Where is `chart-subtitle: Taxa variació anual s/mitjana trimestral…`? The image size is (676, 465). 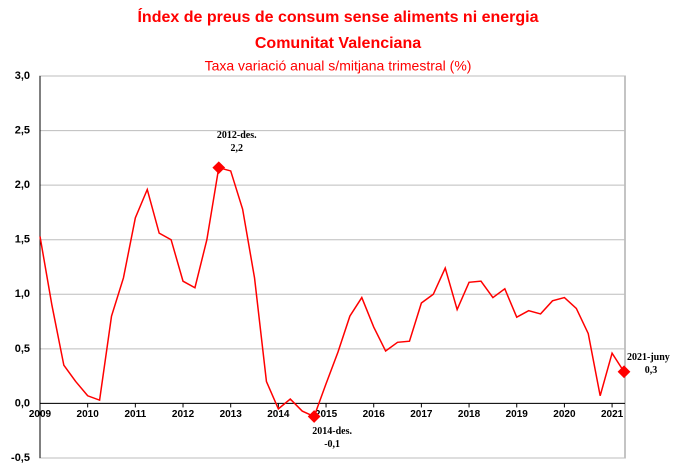 chart-subtitle: Taxa variació anual s/mitjana trimestral… is located at coordinates (338, 66).